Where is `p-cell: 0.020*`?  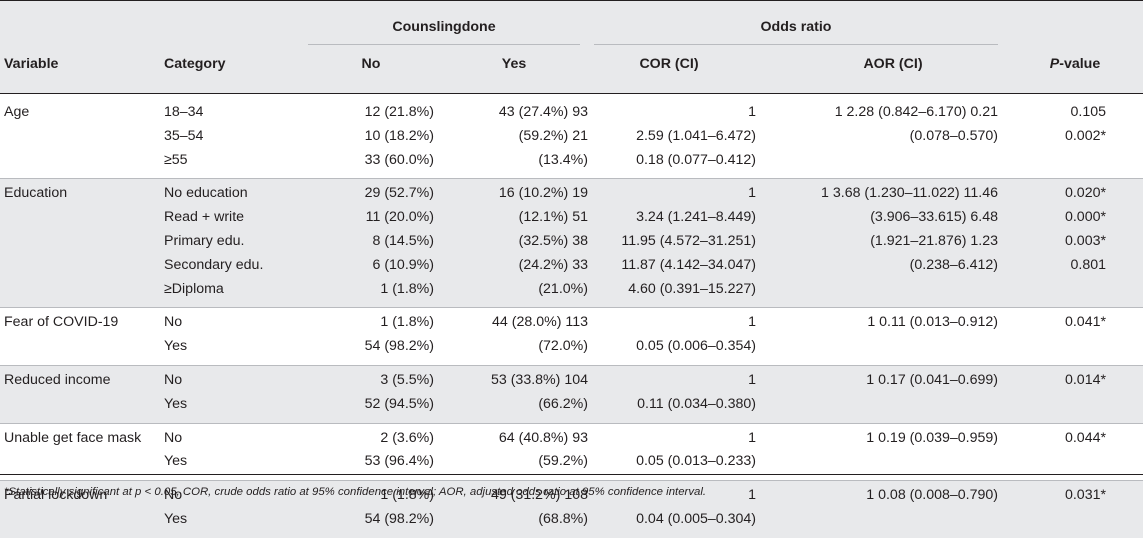
p-cell: 0.020* is located at coordinates (1085, 193).